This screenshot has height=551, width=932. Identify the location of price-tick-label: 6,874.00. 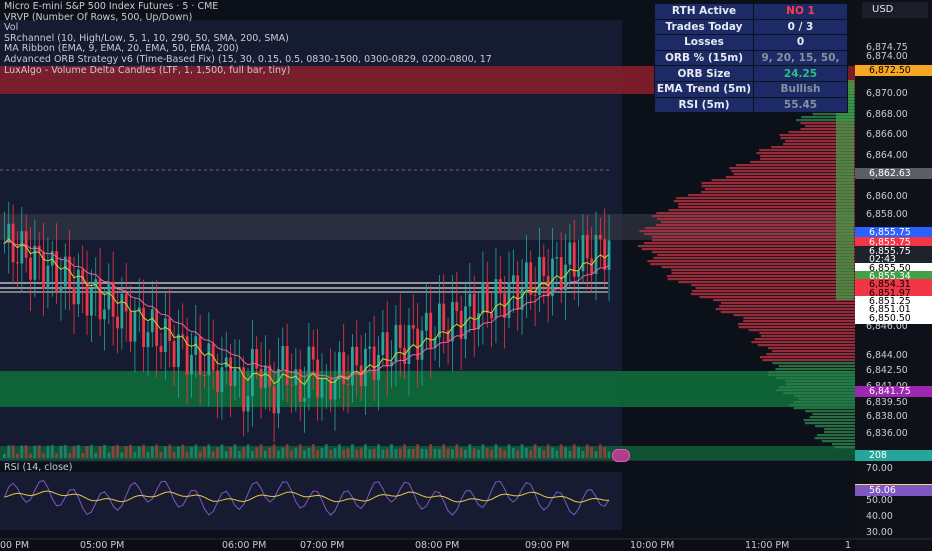
(887, 56).